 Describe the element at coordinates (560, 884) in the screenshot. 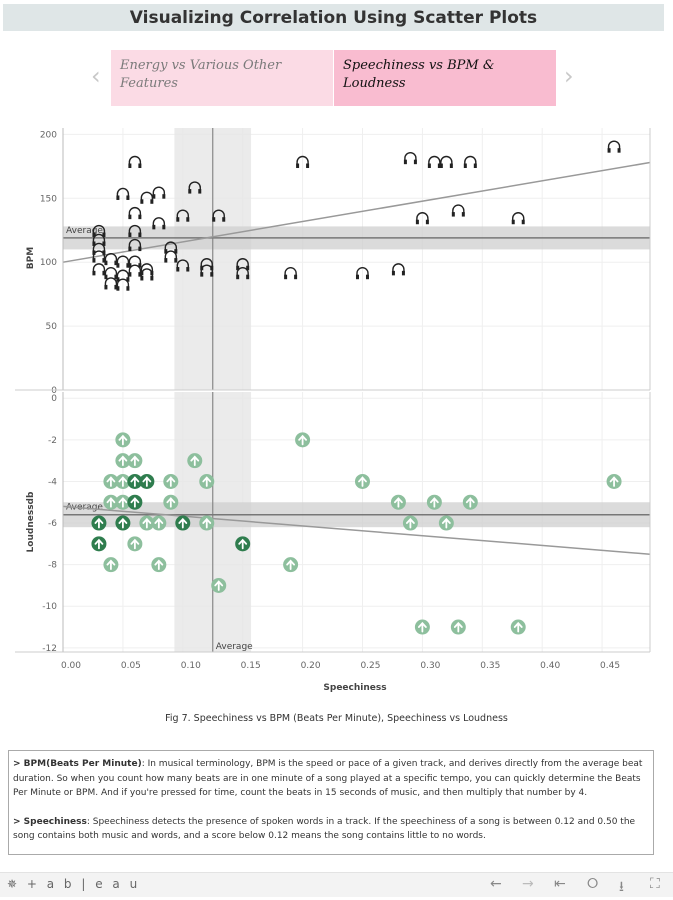

I see `revert-icon: ⇤` at that location.